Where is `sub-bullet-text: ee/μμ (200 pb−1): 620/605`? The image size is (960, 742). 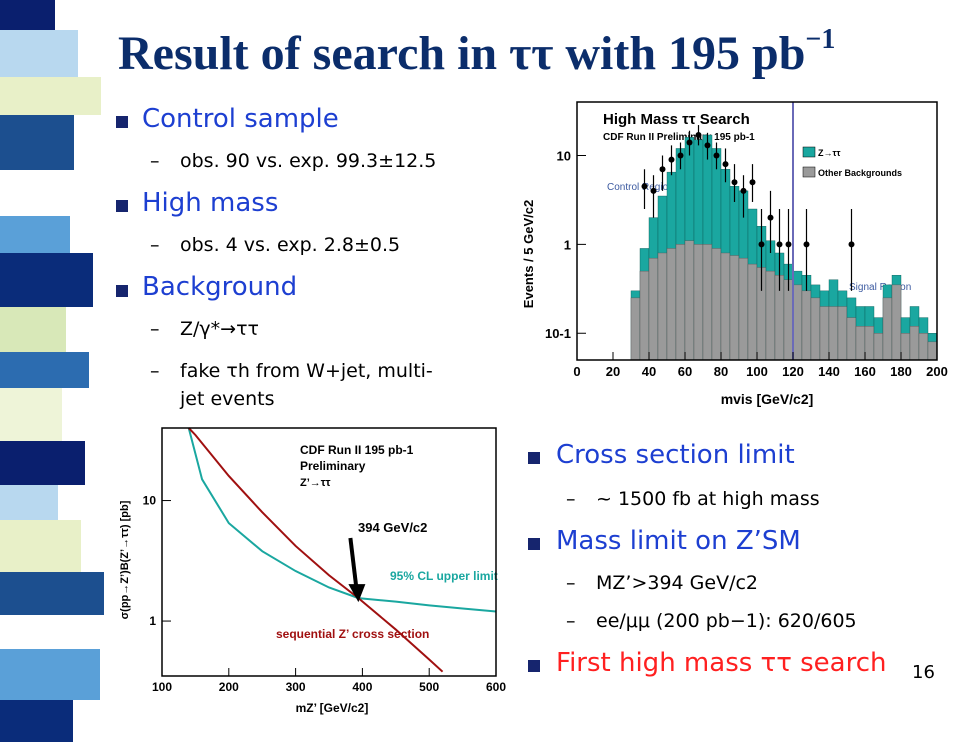
sub-bullet-text: ee/μμ (200 pb−1): 620/605 is located at coordinates (726, 621).